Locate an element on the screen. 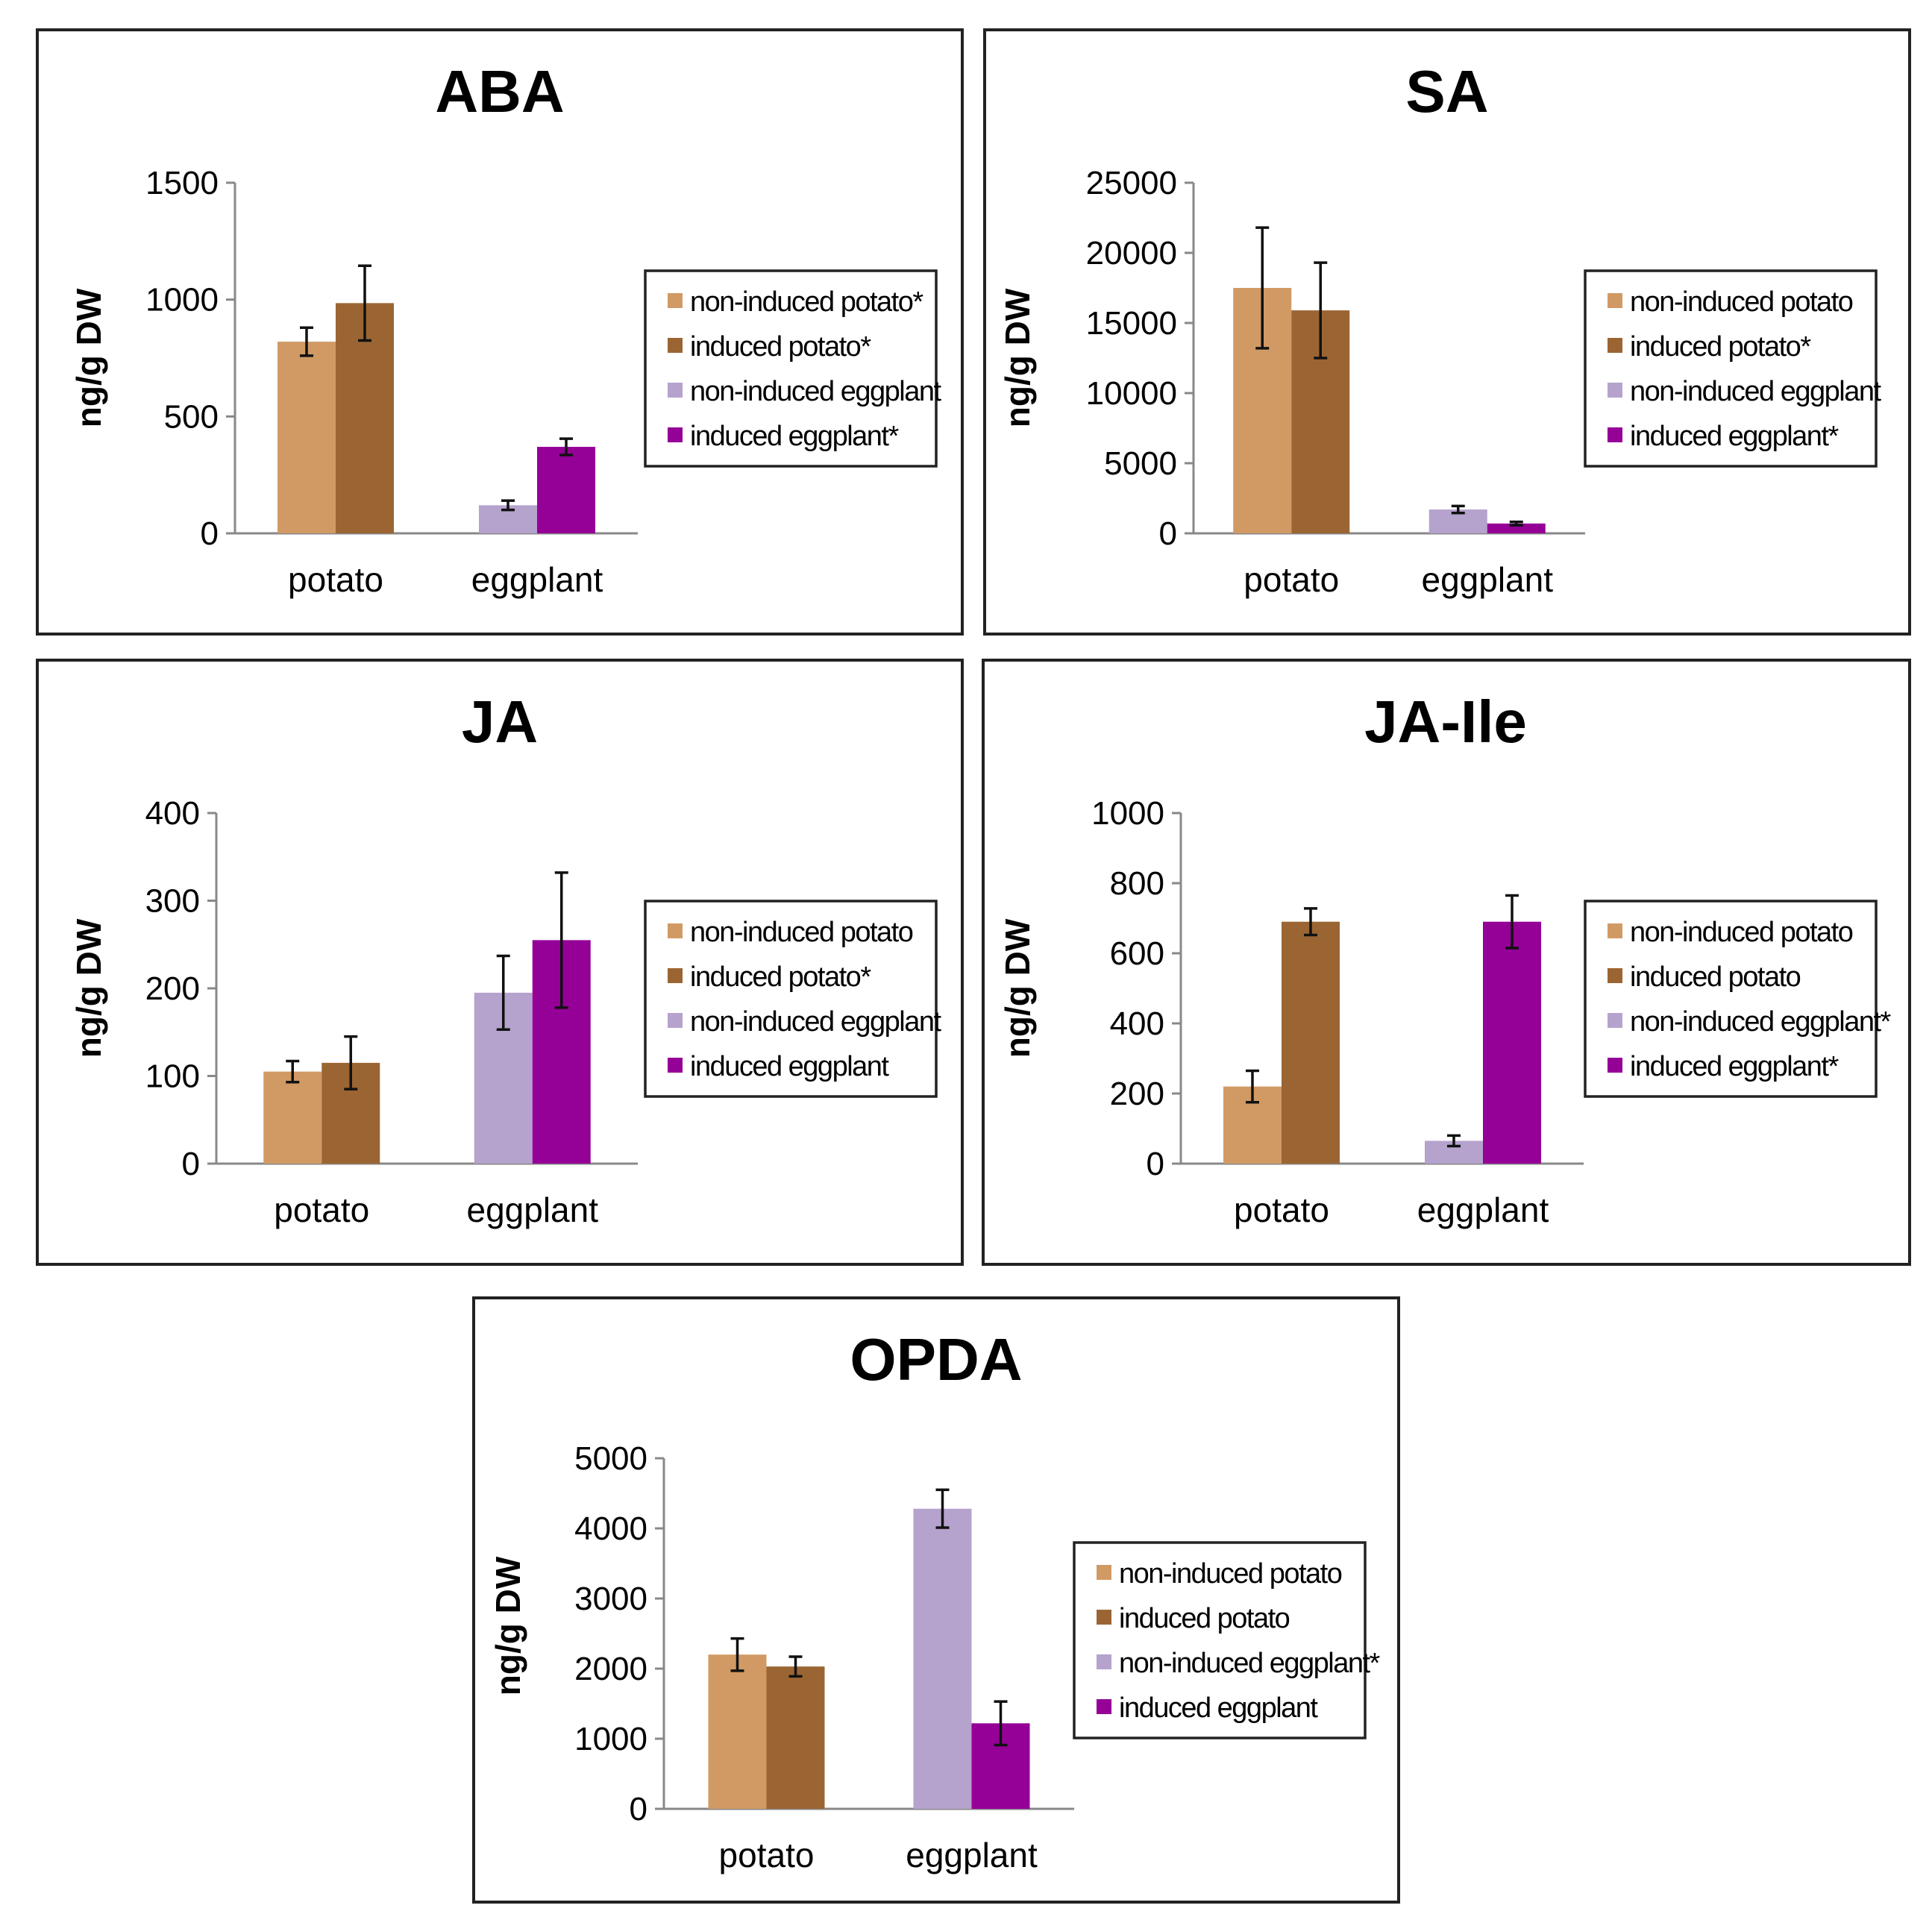 The image size is (1932, 1917). plot-area: 0 1000 2000 3000 4000 5000 potato eggplant is located at coordinates (824, 1657).